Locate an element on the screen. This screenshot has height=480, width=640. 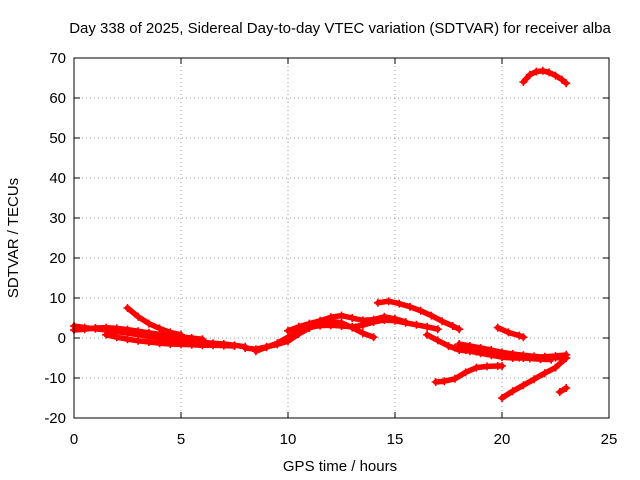
x-tick-label: 0 is located at coordinates (74, 439).